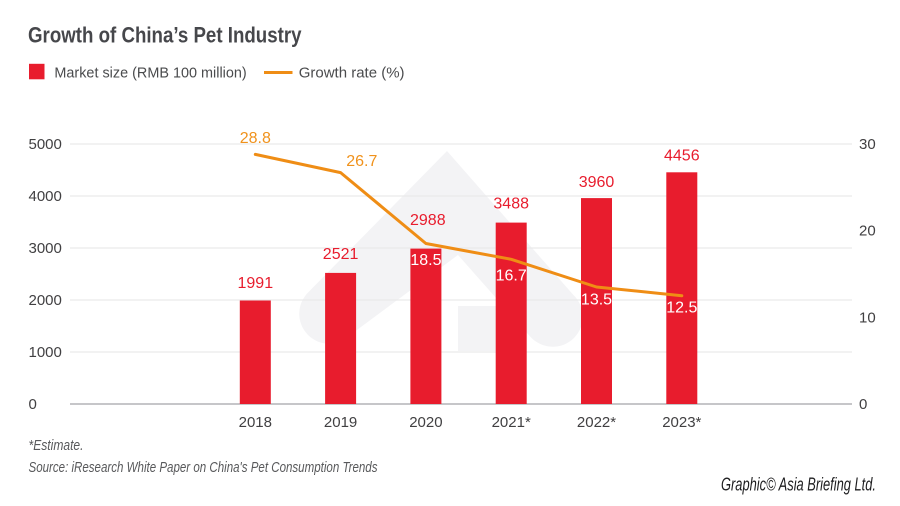  I want to click on svg-text: 2988, so click(428, 220).